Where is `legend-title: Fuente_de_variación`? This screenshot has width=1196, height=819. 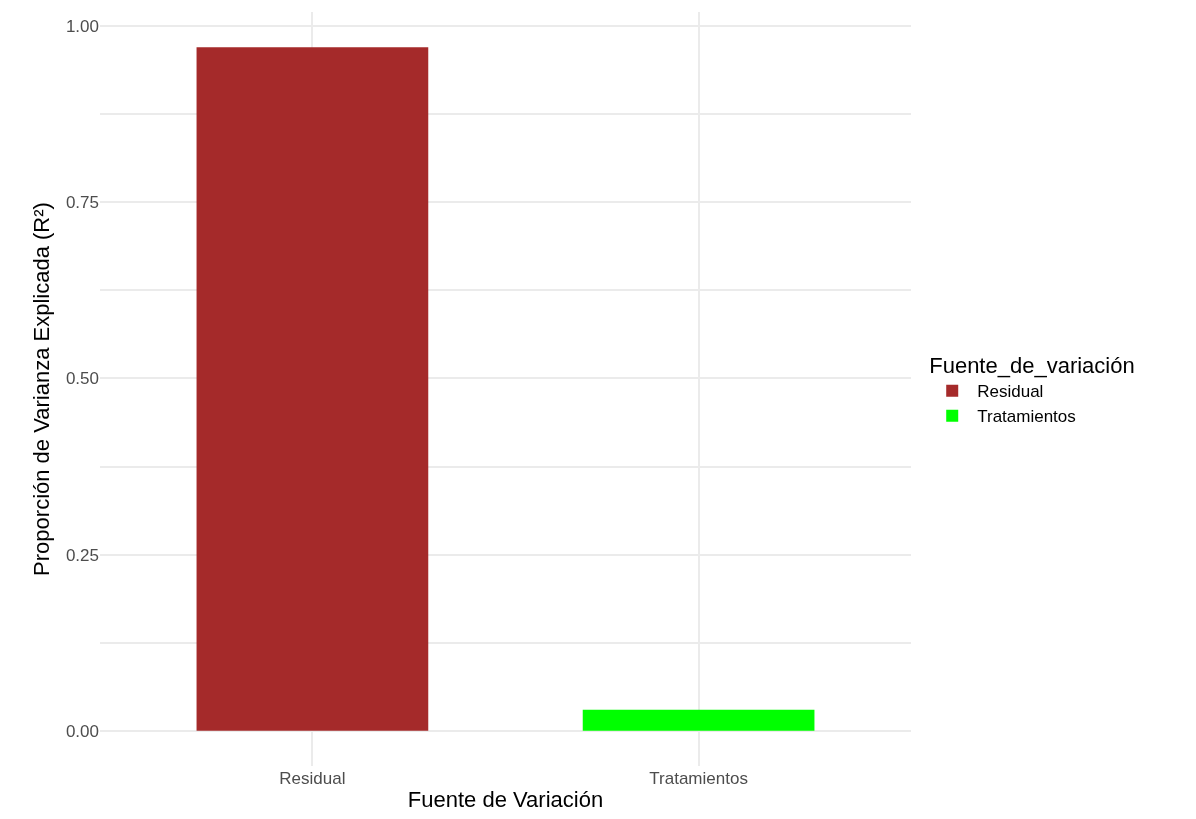
legend-title: Fuente_de_variación is located at coordinates (1032, 366).